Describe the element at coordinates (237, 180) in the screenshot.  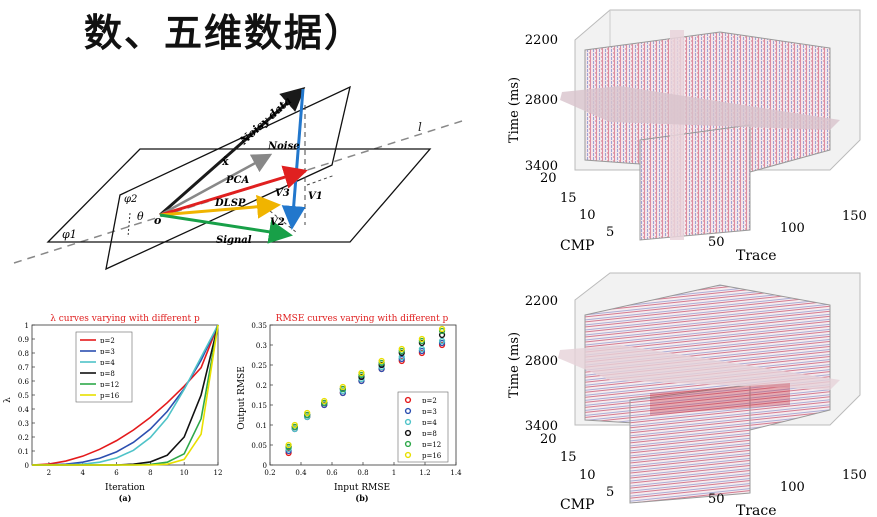
I see `label-pca: PCA` at that location.